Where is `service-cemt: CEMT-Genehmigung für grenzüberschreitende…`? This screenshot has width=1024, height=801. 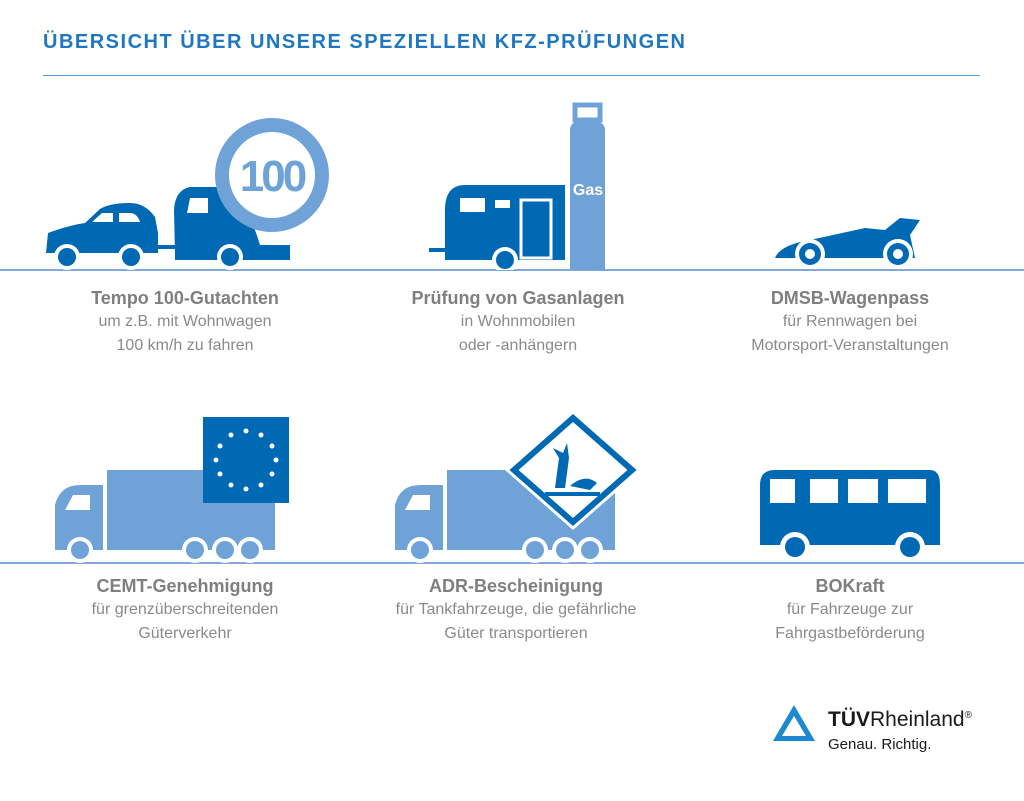 service-cemt: CEMT-Genehmigung für grenzüberschreitende… is located at coordinates (185, 610).